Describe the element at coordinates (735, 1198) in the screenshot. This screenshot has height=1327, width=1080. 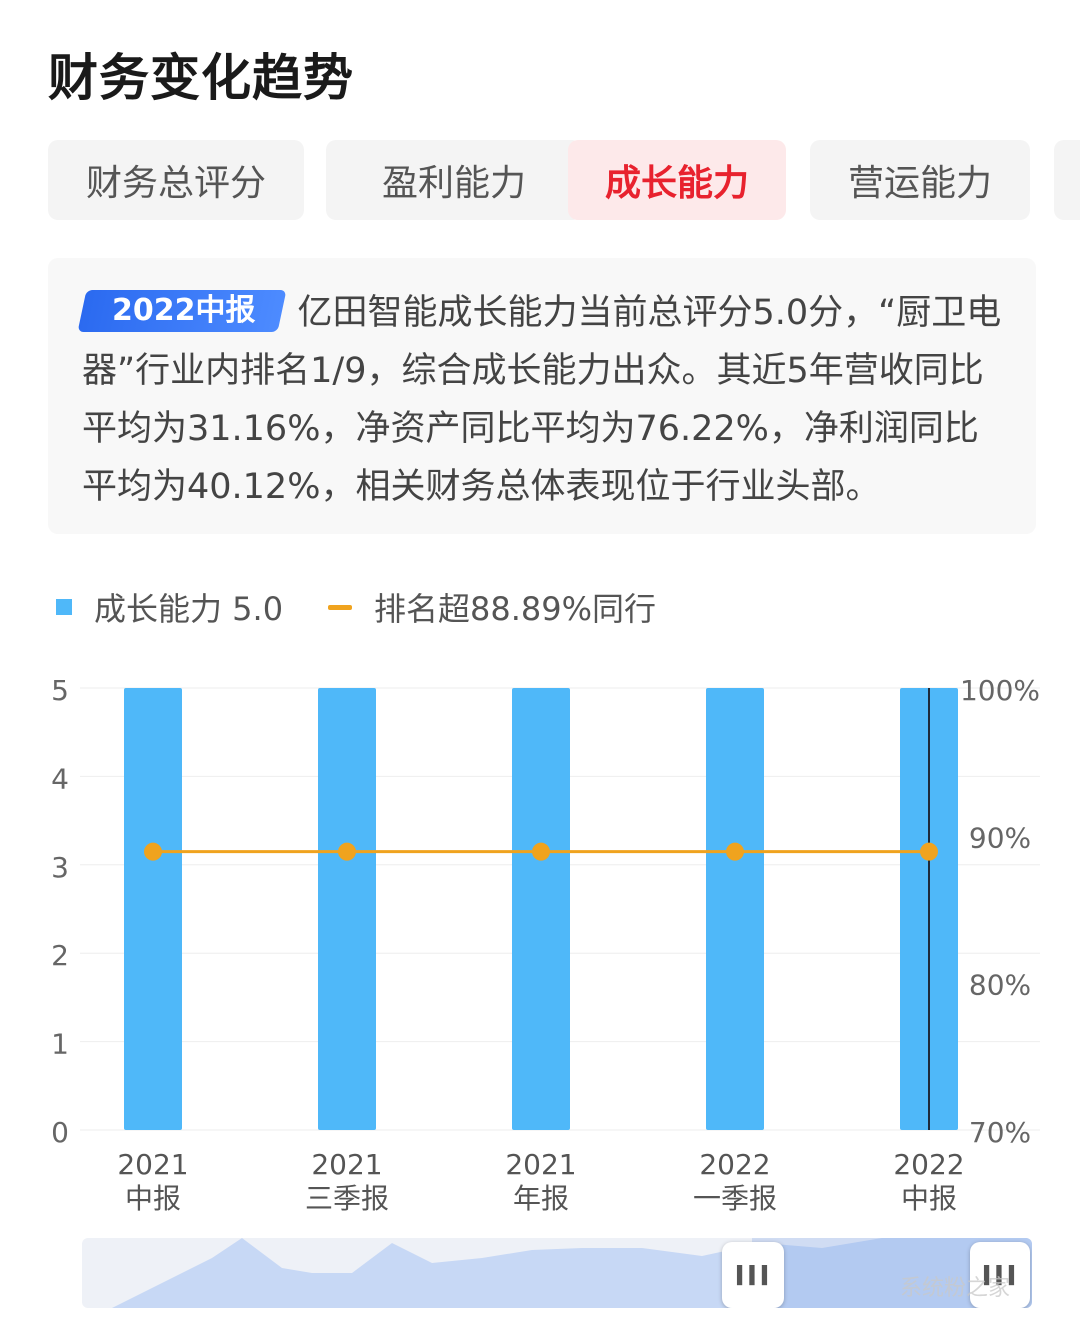
I see `x-tick-label: 一季报` at that location.